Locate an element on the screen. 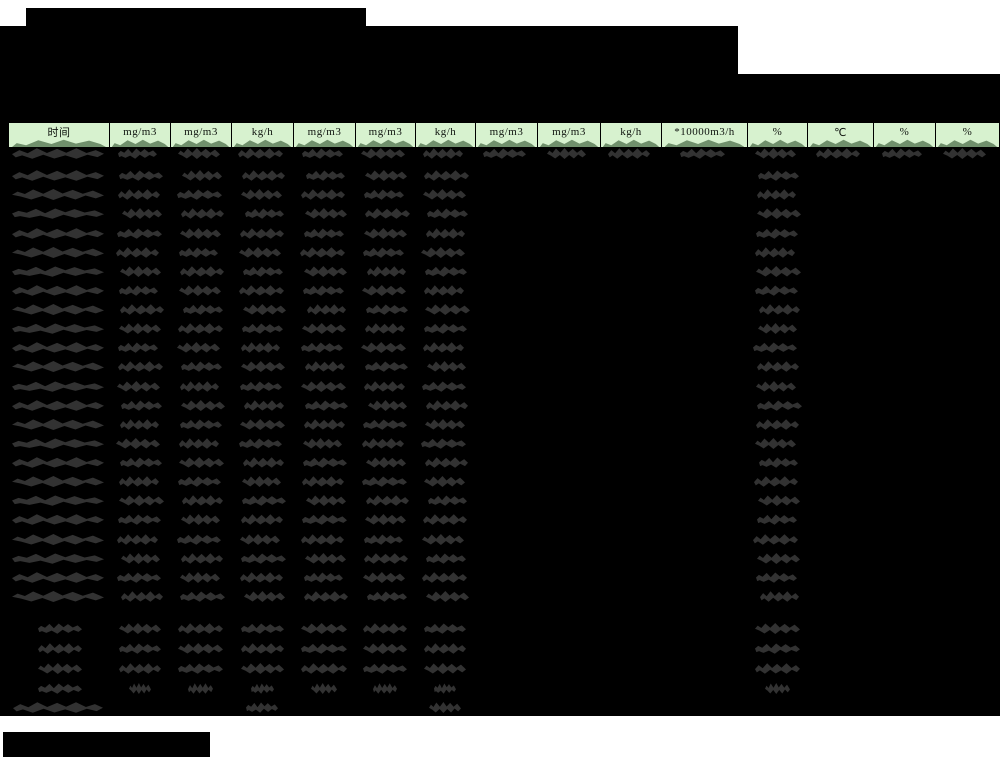  header-cell-0: 时间 is located at coordinates (59, 135).